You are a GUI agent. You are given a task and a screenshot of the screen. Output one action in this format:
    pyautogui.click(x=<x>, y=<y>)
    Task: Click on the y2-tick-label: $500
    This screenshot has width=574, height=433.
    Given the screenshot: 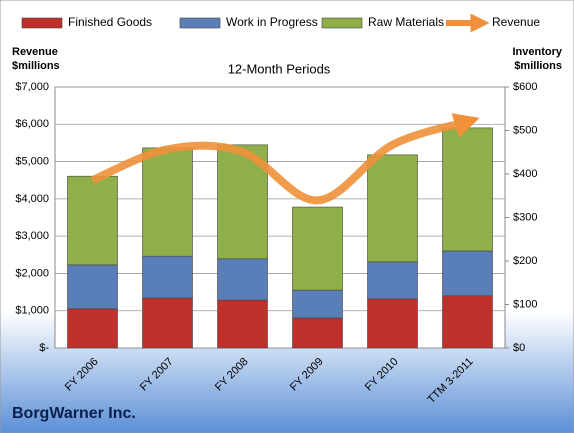 What is the action you would take?
    pyautogui.click(x=525, y=130)
    